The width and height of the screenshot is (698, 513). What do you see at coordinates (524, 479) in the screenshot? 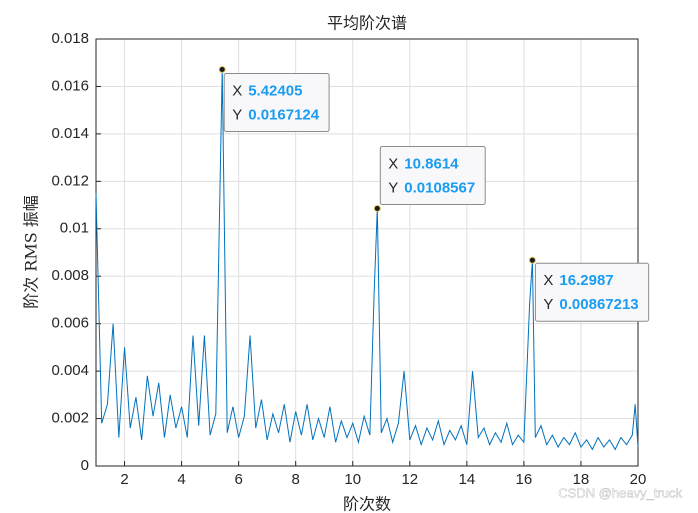
I see `x-tick-label: 16` at bounding box center [524, 479].